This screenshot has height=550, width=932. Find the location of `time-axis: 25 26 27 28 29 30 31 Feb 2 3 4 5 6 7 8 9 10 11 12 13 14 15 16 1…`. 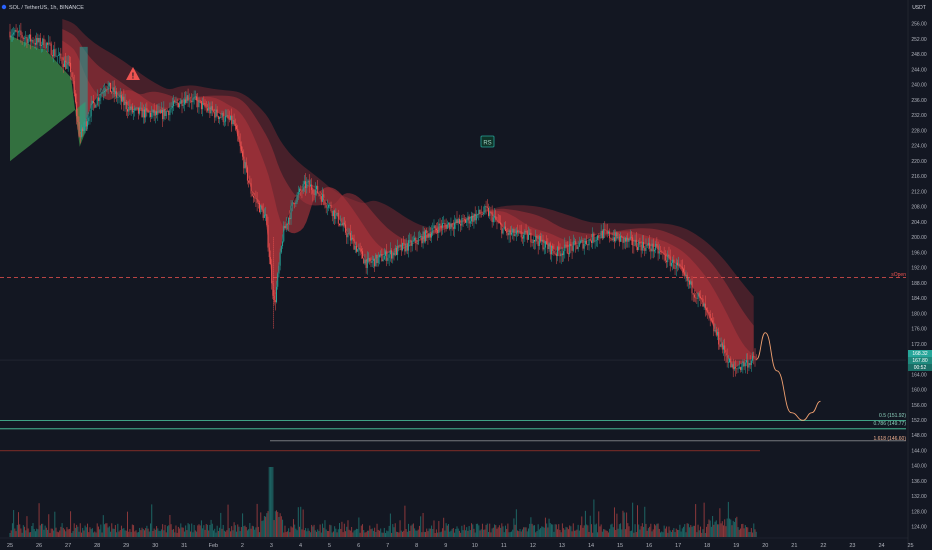

time-axis: 25 26 27 28 29 30 31 Feb 2 3 4 5 6 7 8 9 10 11 12 13 14 15 16 1… is located at coordinates (457, 543).